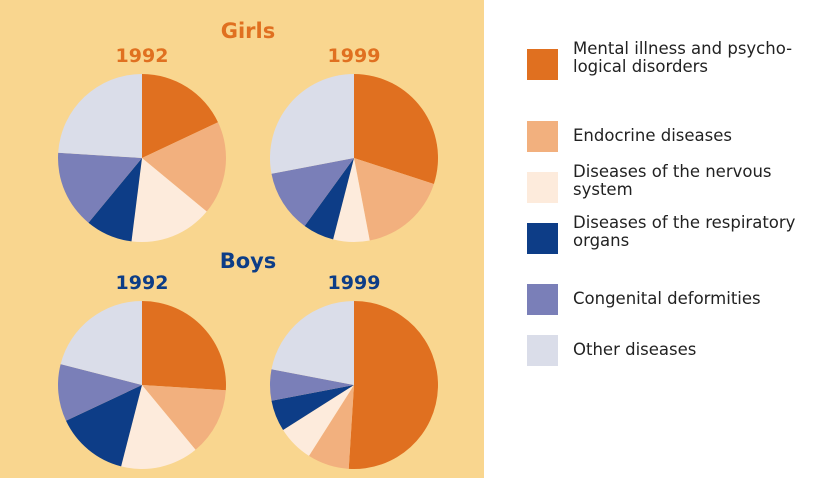 The height and width of the screenshot is (480, 813). What do you see at coordinates (635, 349) in the screenshot?
I see `legend-label: Other diseases` at bounding box center [635, 349].